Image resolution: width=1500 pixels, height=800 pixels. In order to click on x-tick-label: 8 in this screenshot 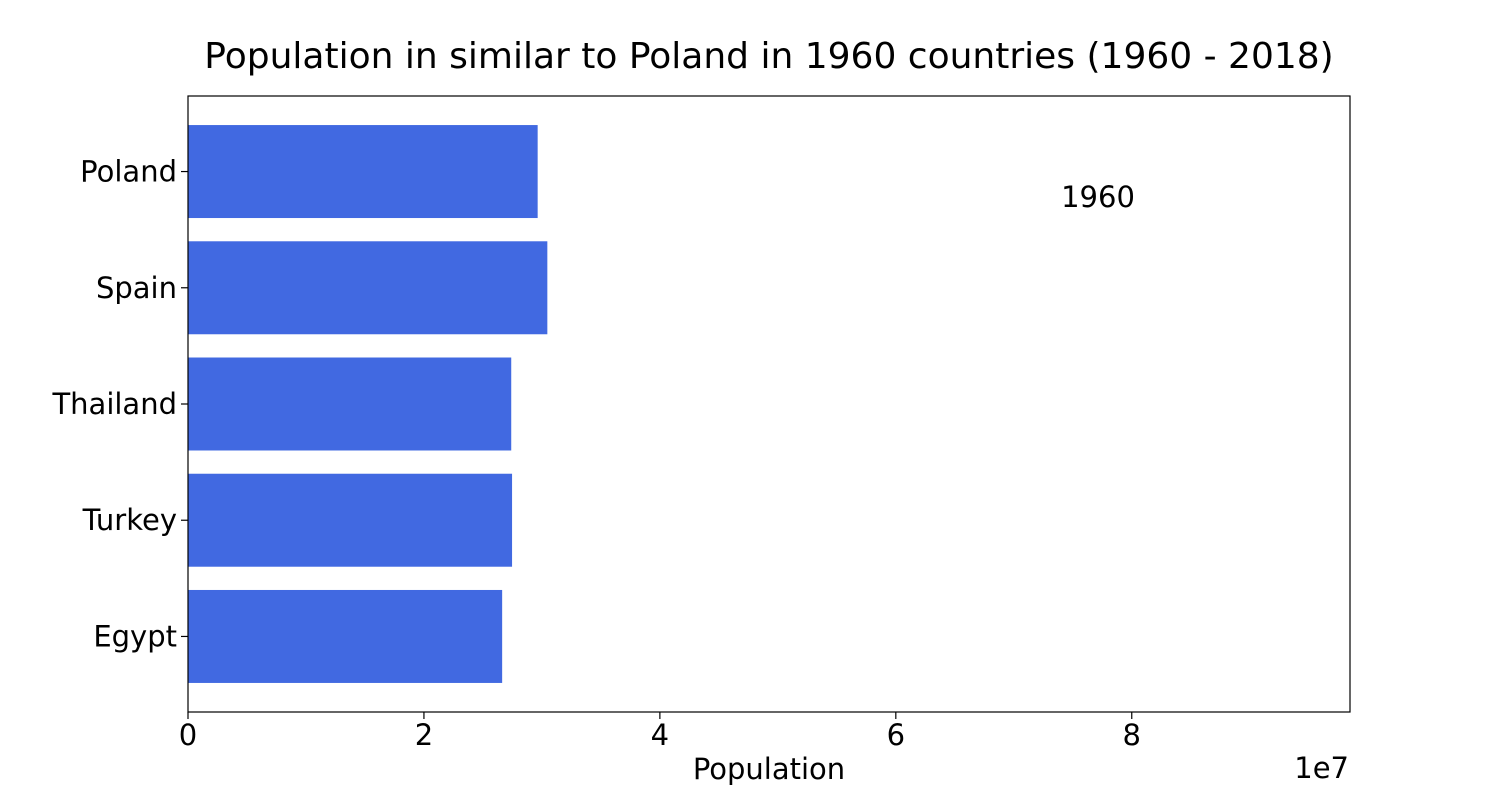, I will do `click(1132, 735)`.